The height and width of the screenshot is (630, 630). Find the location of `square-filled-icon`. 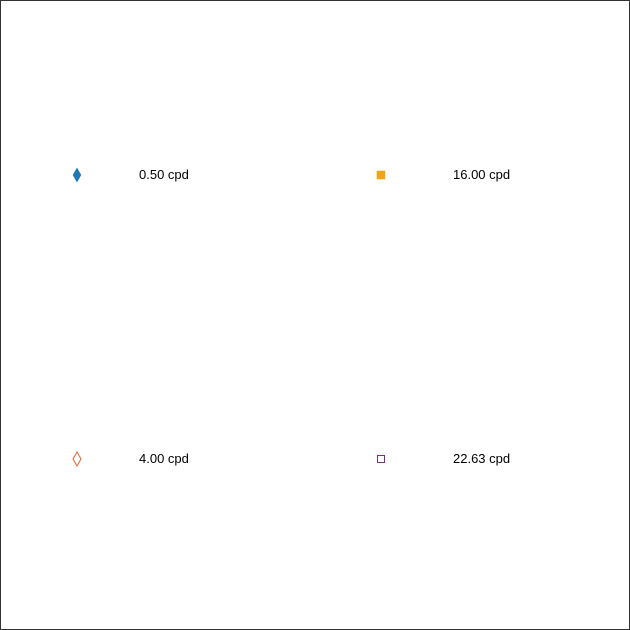

square-filled-icon is located at coordinates (381, 175).